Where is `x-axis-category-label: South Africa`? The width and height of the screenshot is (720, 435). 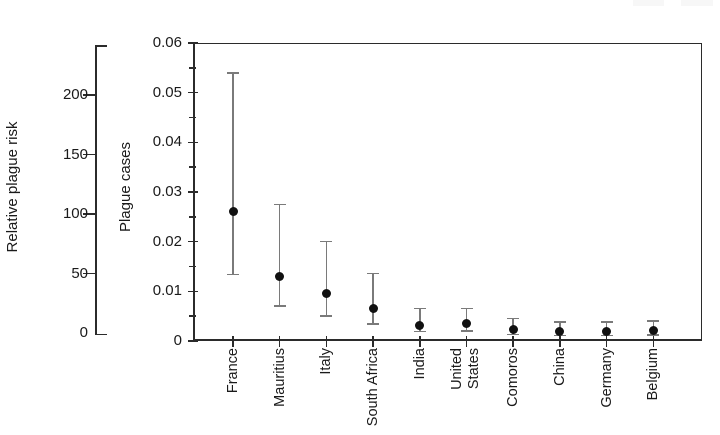 x-axis-category-label: South Africa is located at coordinates (373, 387).